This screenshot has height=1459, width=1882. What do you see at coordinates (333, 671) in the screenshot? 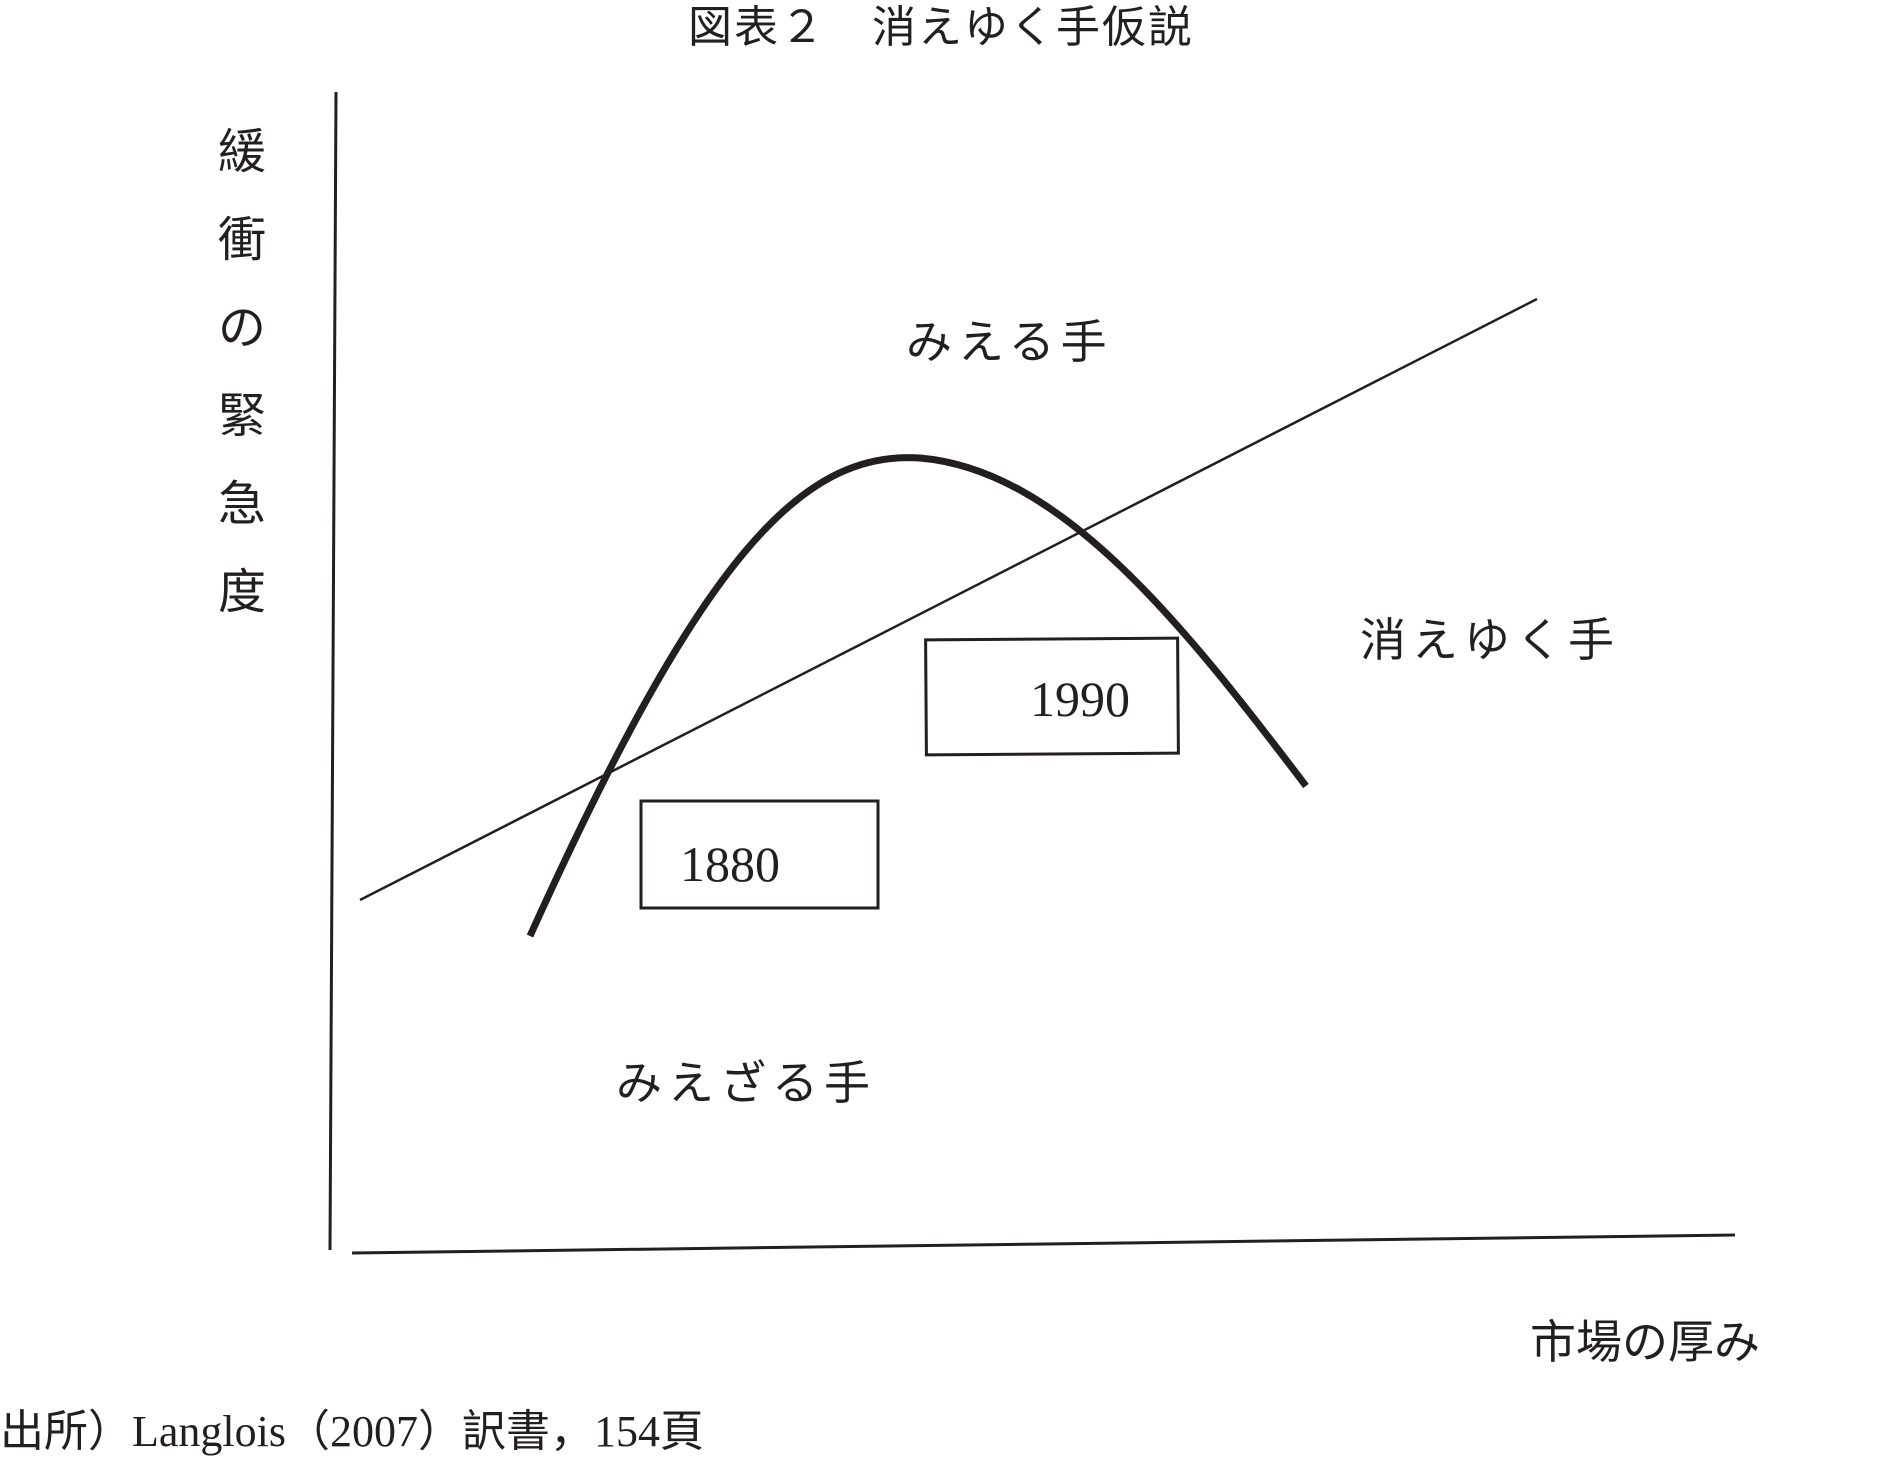
I see `y-axis-line` at bounding box center [333, 671].